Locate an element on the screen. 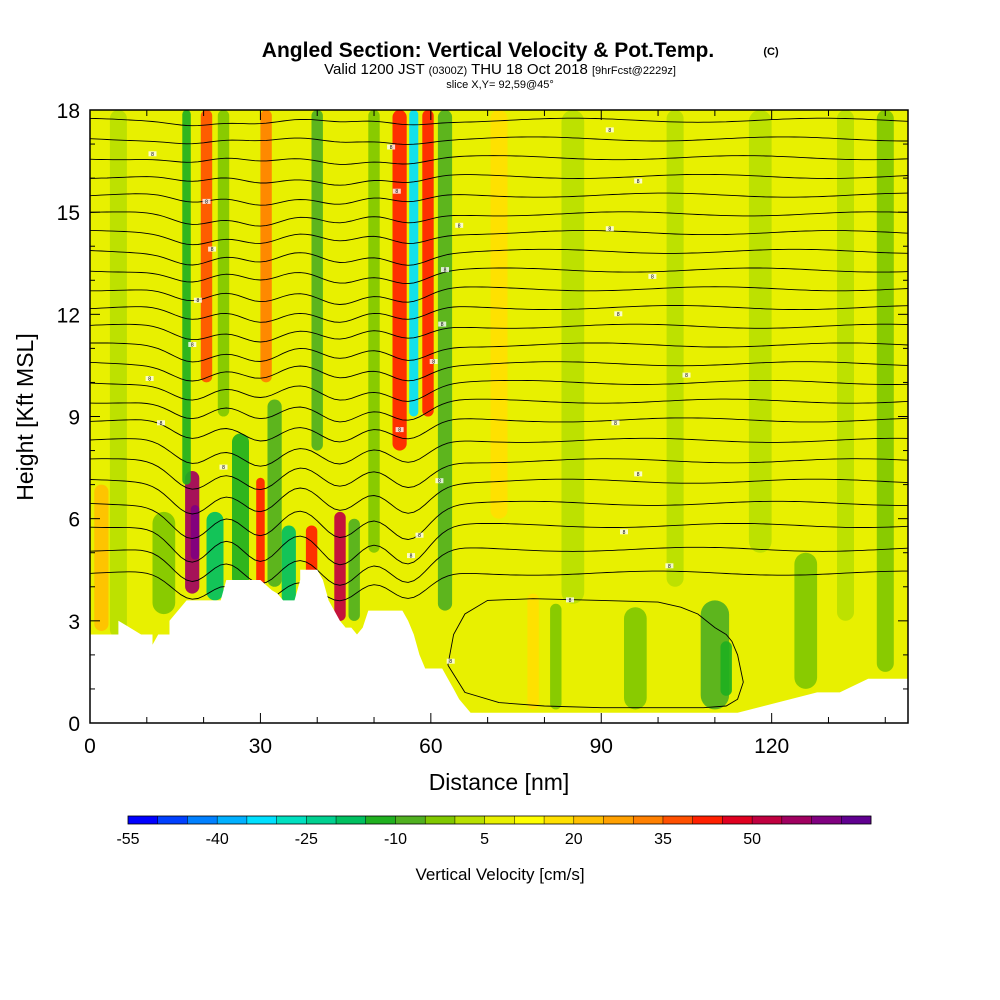 This screenshot has height=1000, width=1000. terrain is located at coordinates (499, 646).